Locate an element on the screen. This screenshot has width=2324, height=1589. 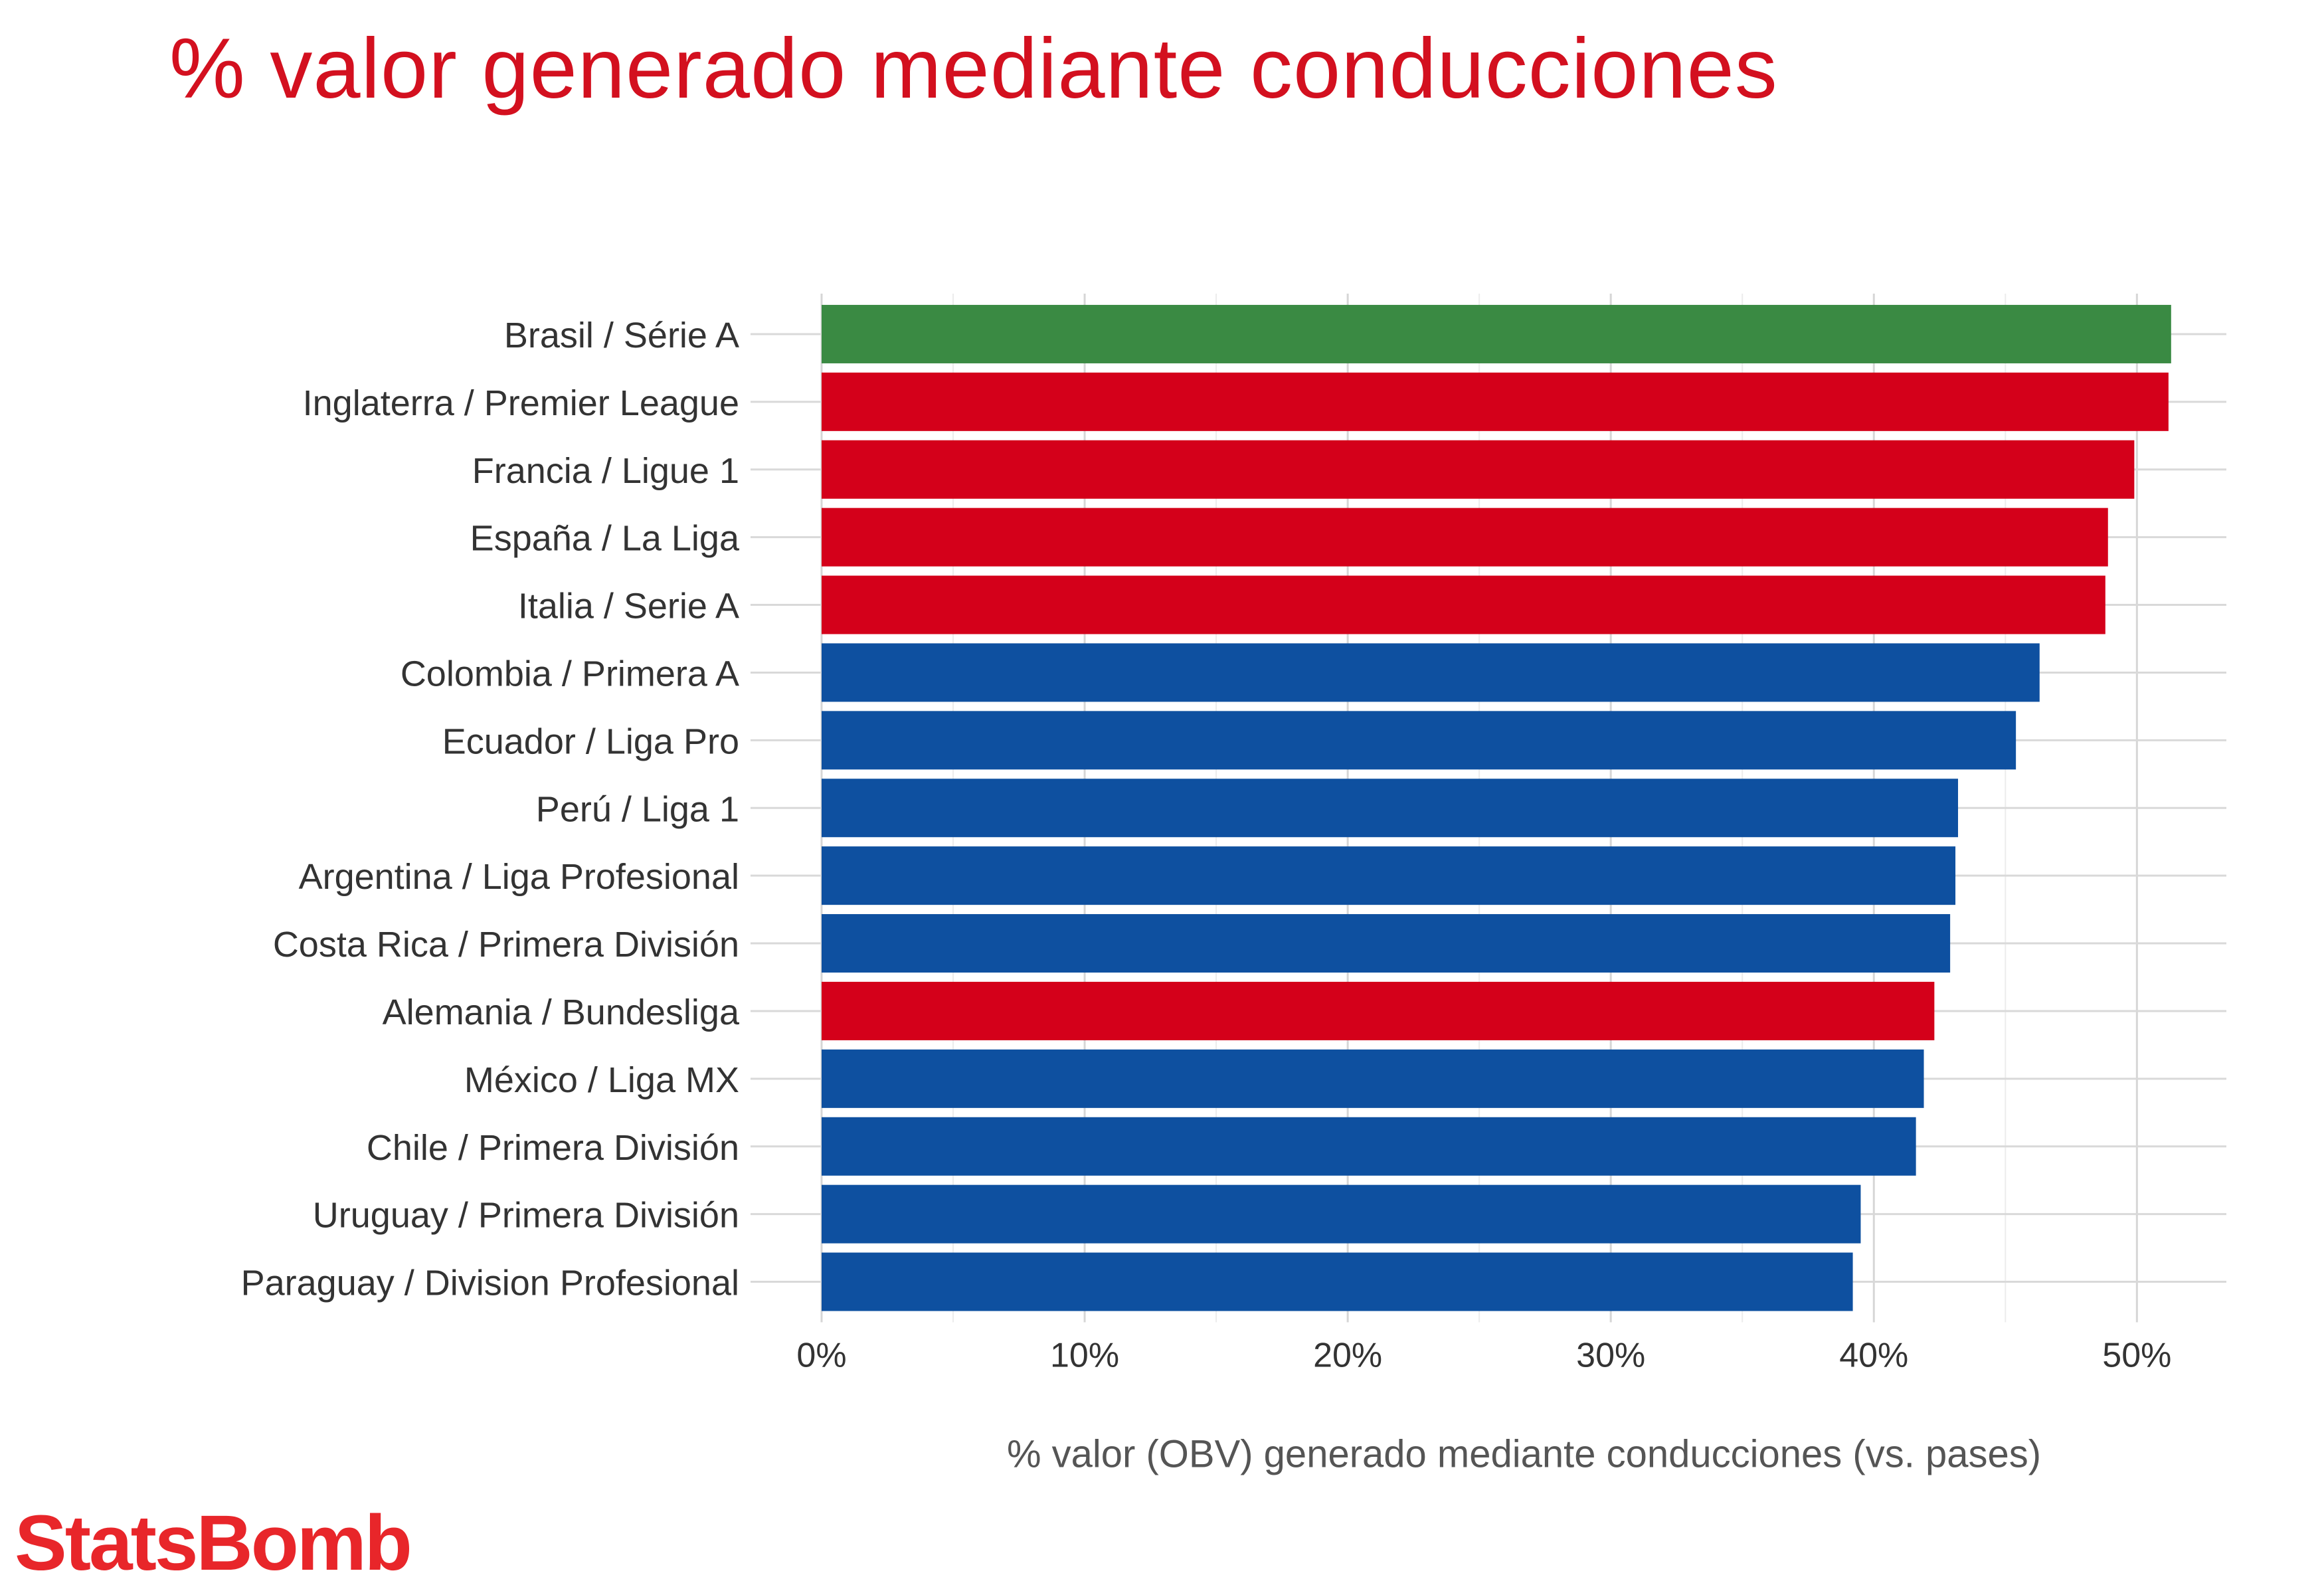
x-tick-label: 50% is located at coordinates (2136, 1356).